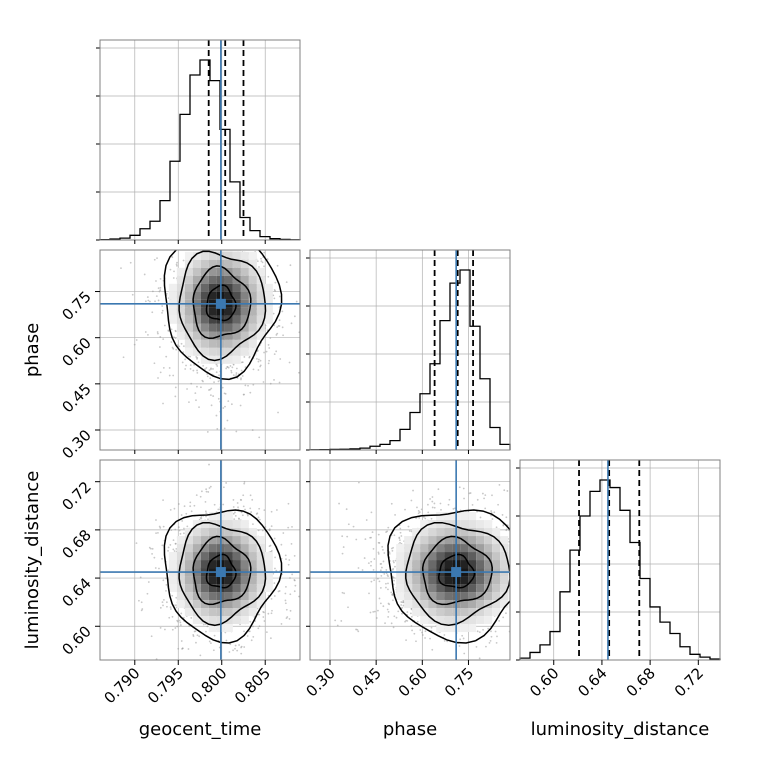 The height and width of the screenshot is (760, 760). What do you see at coordinates (618, 560) in the screenshot?
I see `hist-panel-luminosity_distance` at bounding box center [618, 560].